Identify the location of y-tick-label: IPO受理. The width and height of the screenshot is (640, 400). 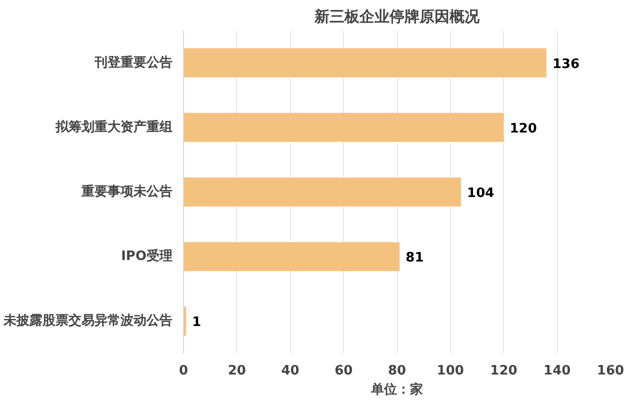
(147, 256).